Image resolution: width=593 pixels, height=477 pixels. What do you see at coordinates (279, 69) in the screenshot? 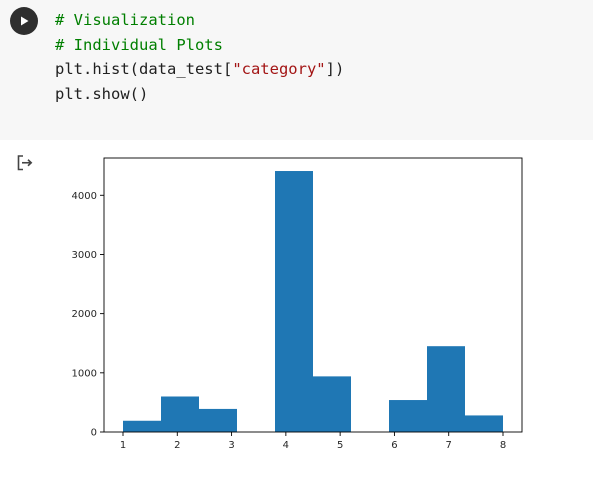
I see `code-token: "category"` at bounding box center [279, 69].